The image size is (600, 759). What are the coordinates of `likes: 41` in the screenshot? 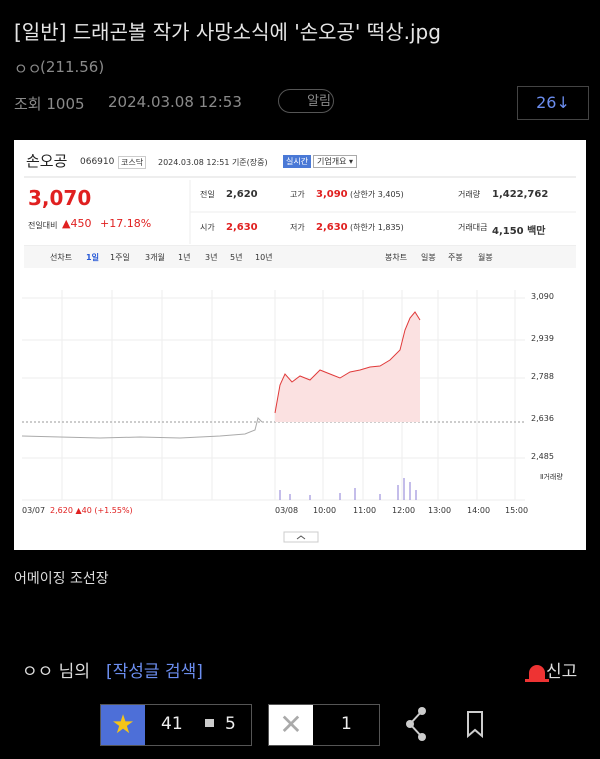 It's located at (172, 724).